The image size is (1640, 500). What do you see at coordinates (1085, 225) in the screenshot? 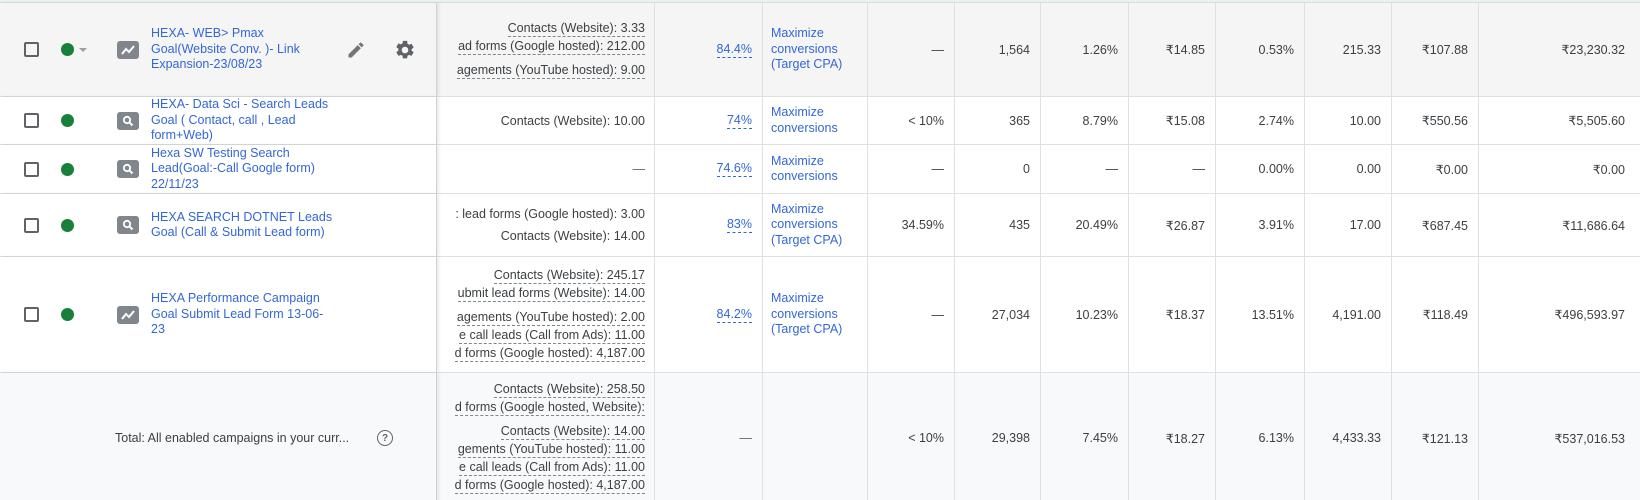
I see `ctr-cell: 20.49%` at bounding box center [1085, 225].